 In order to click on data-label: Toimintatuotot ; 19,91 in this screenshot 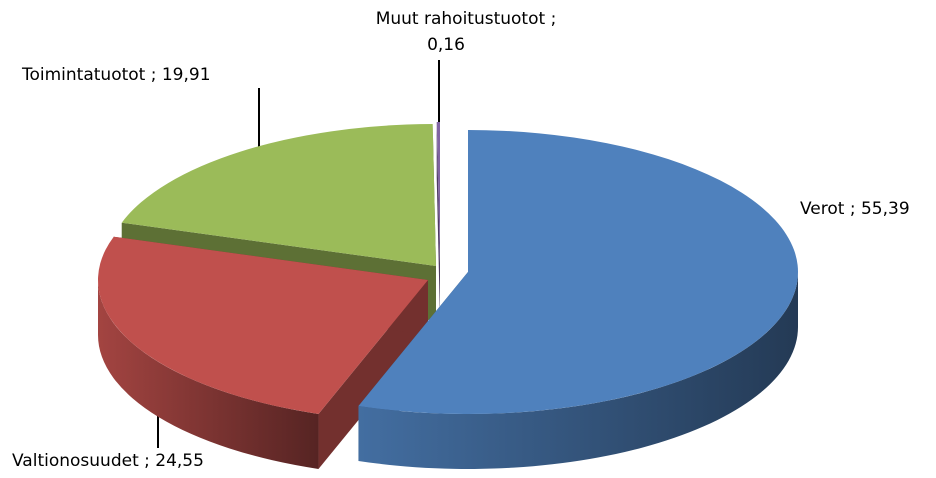, I will do `click(116, 75)`.